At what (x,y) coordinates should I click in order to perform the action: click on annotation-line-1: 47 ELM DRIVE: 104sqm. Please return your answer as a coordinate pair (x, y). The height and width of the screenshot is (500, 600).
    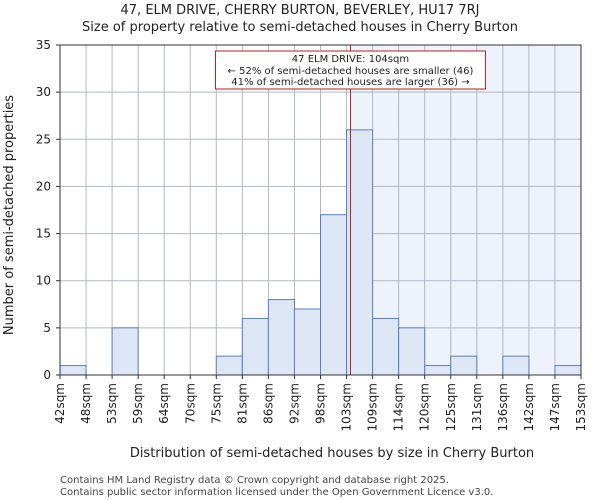
    Looking at the image, I should click on (350, 59).